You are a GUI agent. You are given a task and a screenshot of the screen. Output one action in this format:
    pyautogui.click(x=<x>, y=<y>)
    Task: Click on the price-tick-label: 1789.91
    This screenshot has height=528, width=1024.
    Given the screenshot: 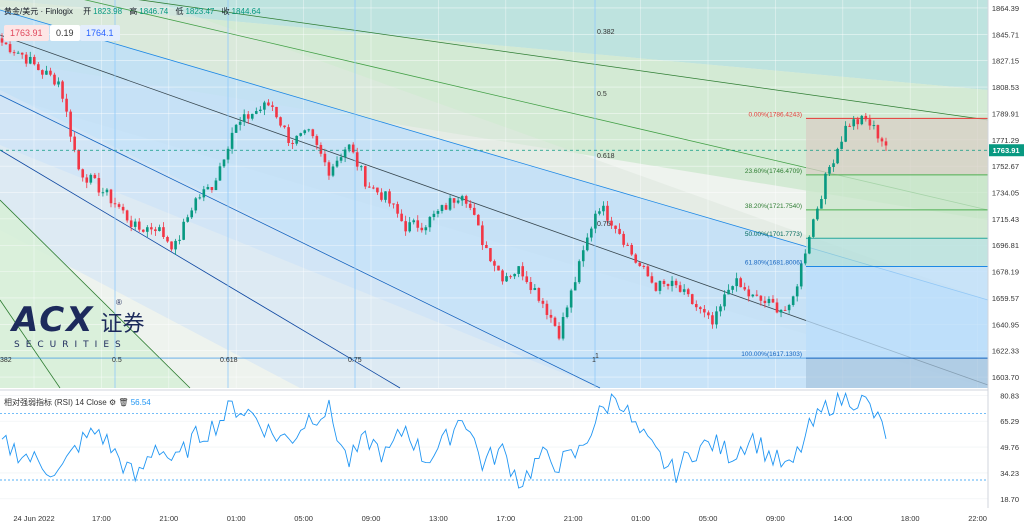 What is the action you would take?
    pyautogui.click(x=1005, y=113)
    